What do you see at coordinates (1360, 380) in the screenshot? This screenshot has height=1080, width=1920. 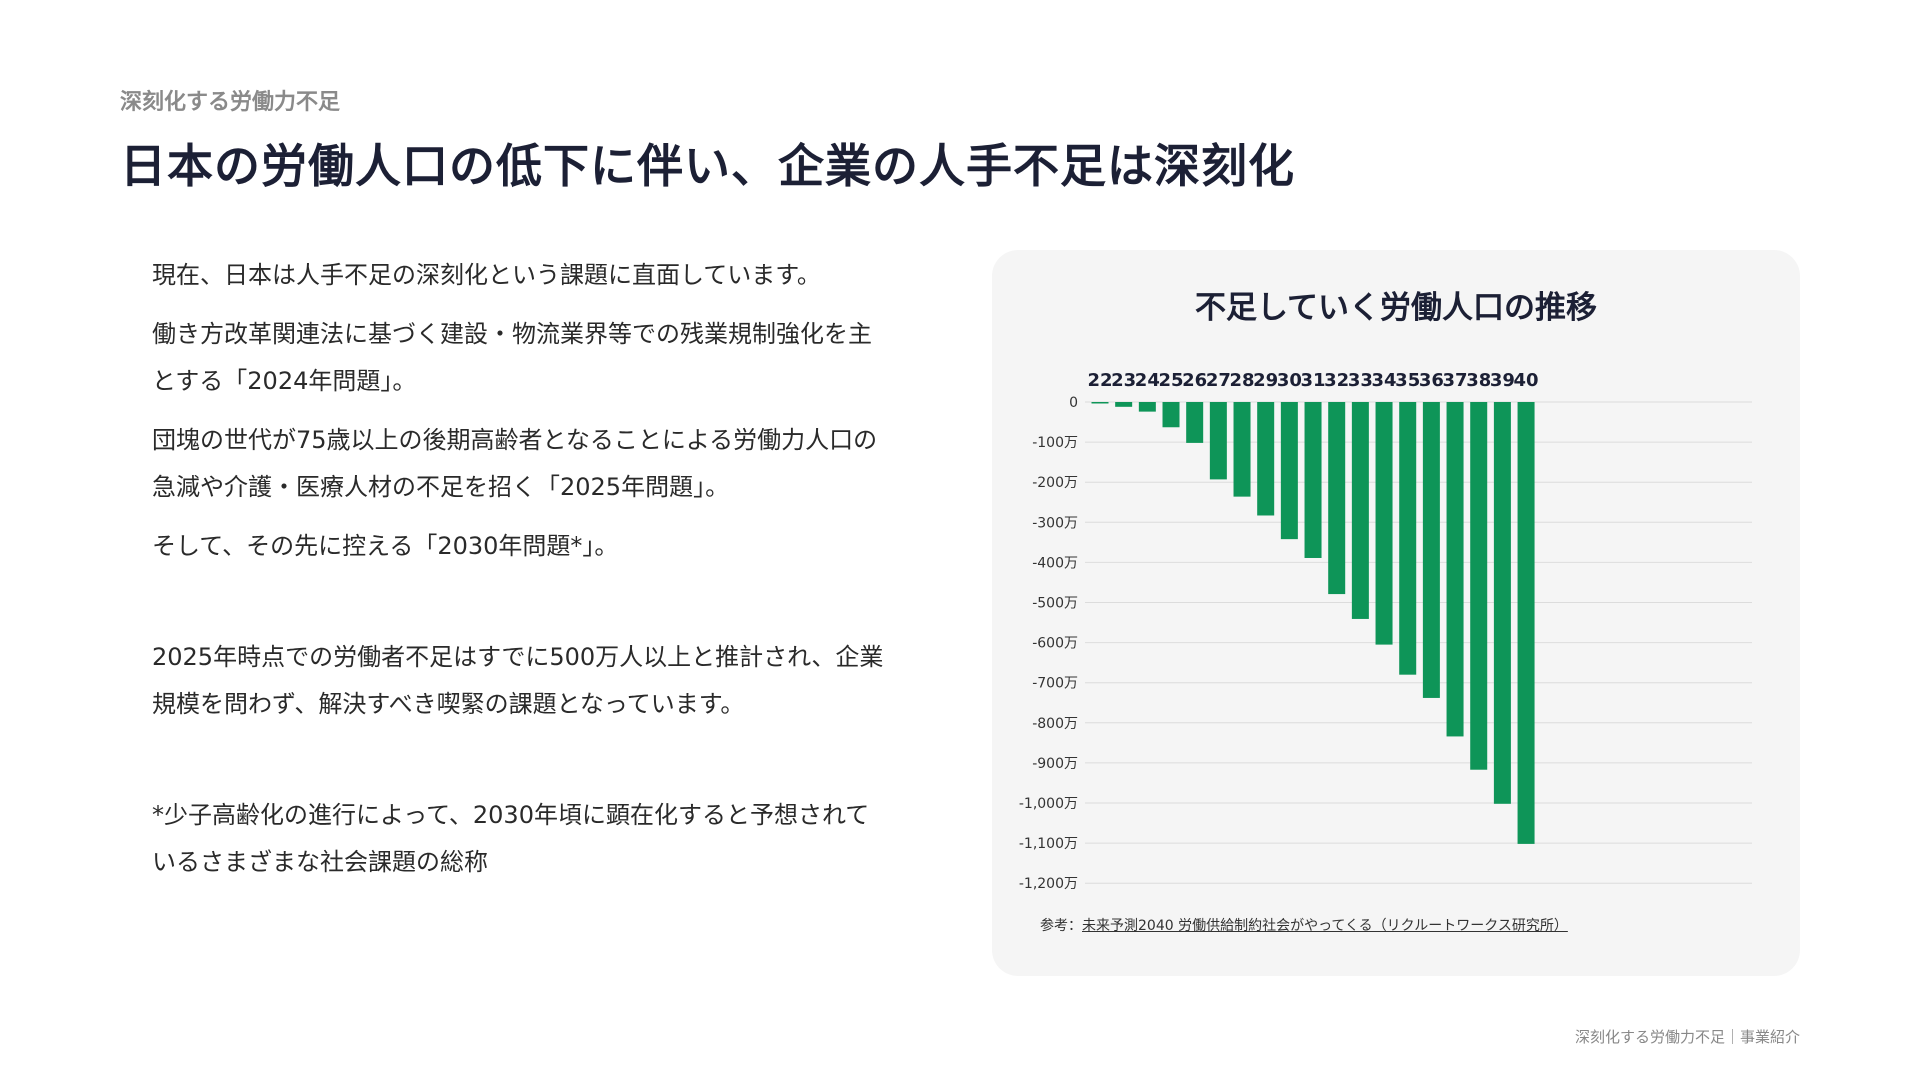 I see `x-tick-label: 33` at bounding box center [1360, 380].